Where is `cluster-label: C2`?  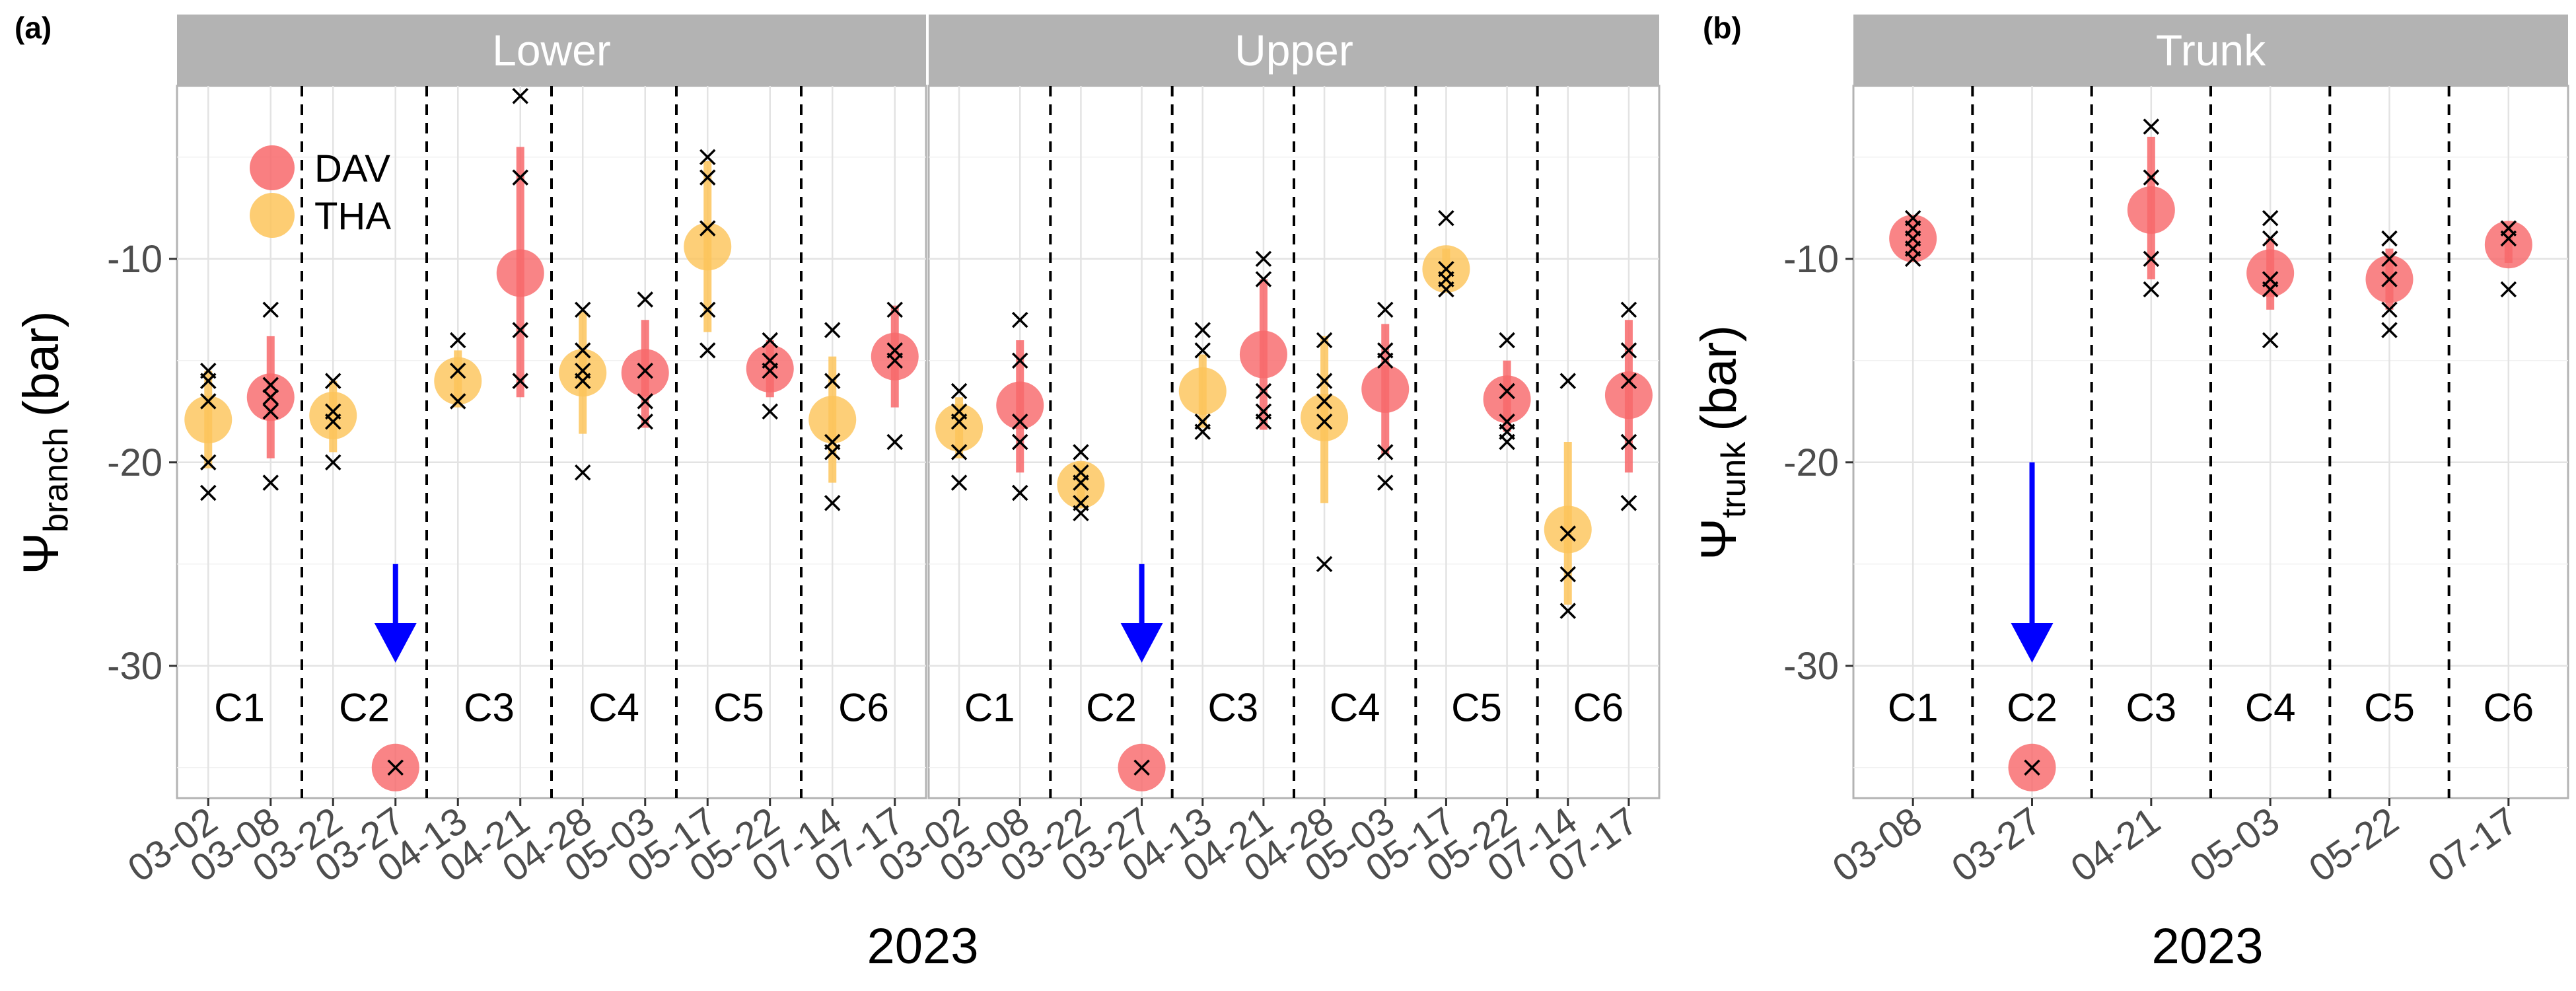
cluster-label: C2 is located at coordinates (1111, 707).